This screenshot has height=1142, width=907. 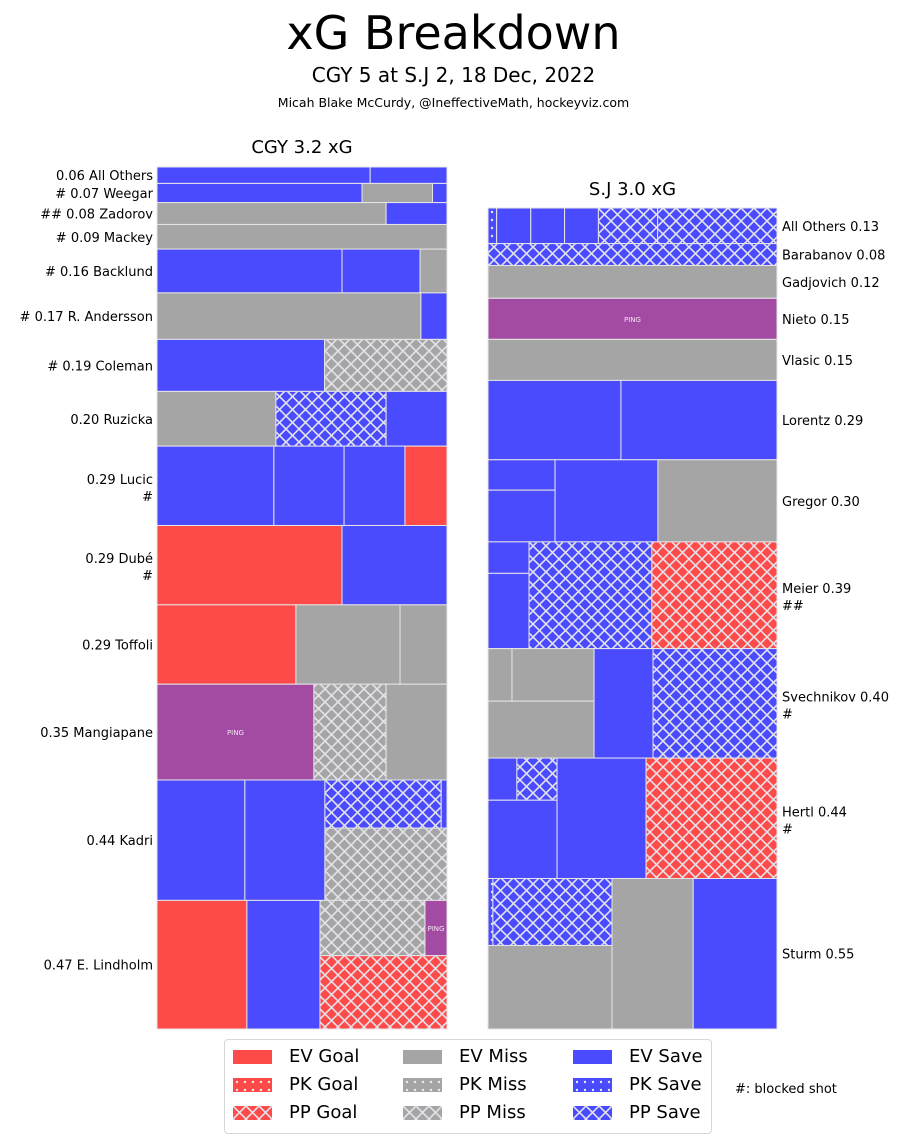 I want to click on player-label: Nieto 0.15, so click(x=815, y=320).